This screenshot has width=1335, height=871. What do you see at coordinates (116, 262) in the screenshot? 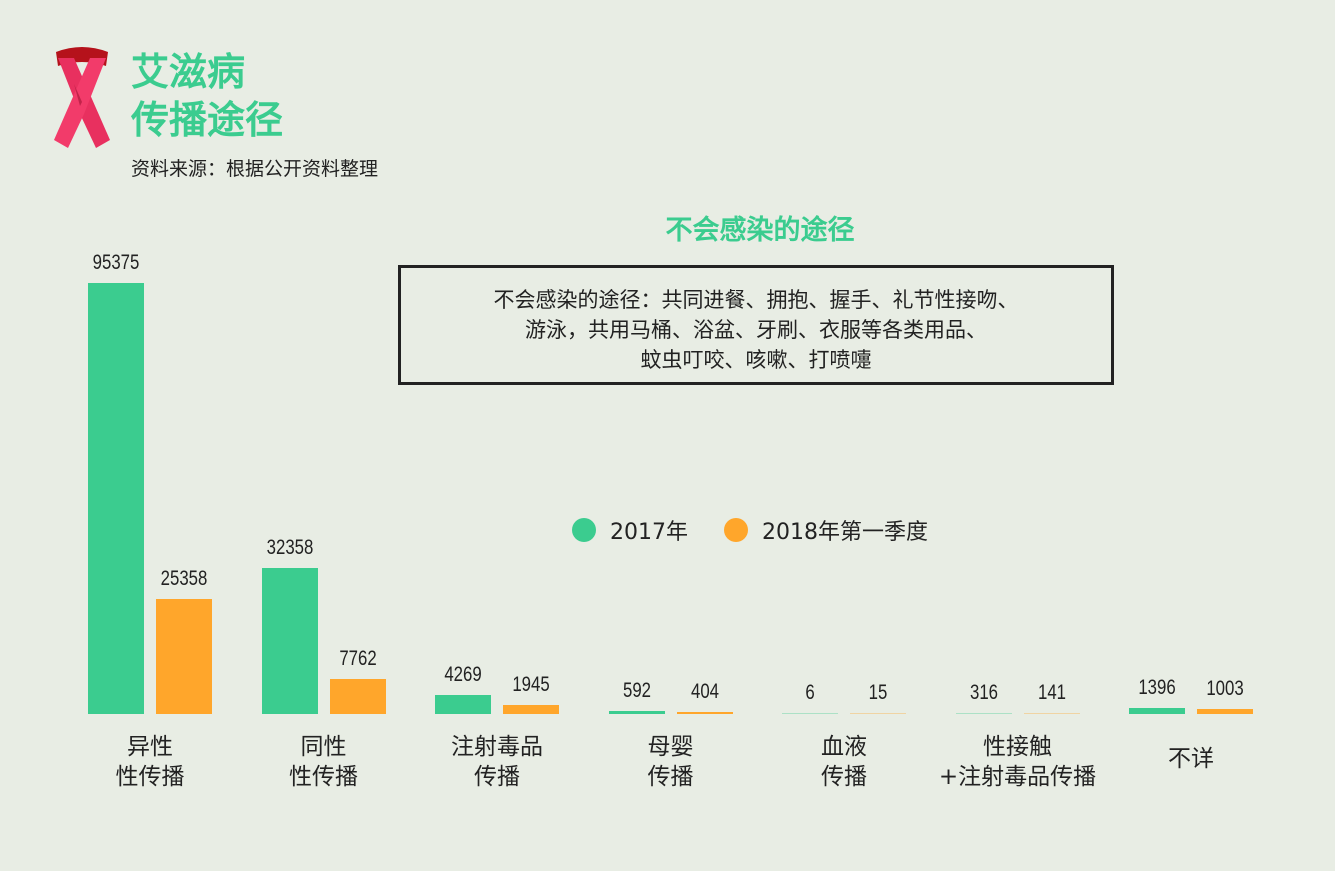
I see `bar-value-label: 95375` at bounding box center [116, 262].